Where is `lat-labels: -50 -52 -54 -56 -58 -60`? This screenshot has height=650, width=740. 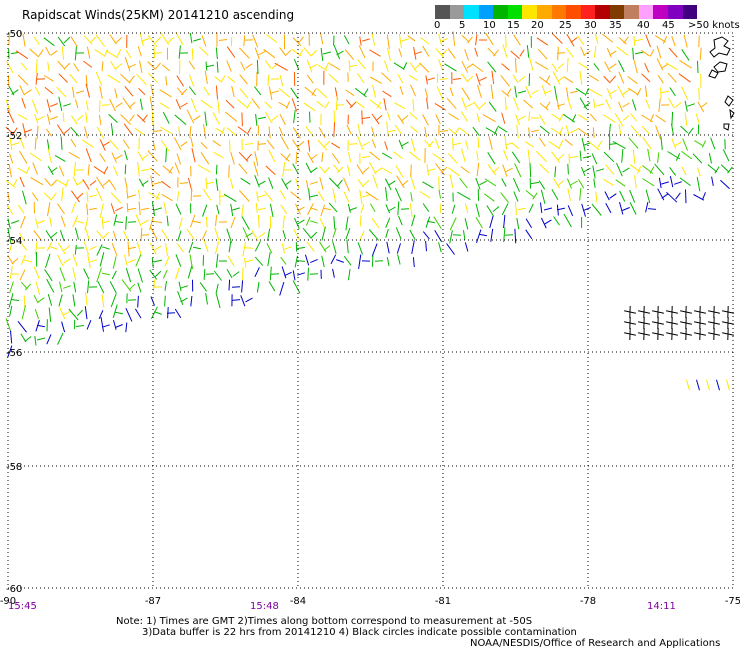 lat-labels: -50 -52 -54 -56 -58 -60 is located at coordinates (14, 312).